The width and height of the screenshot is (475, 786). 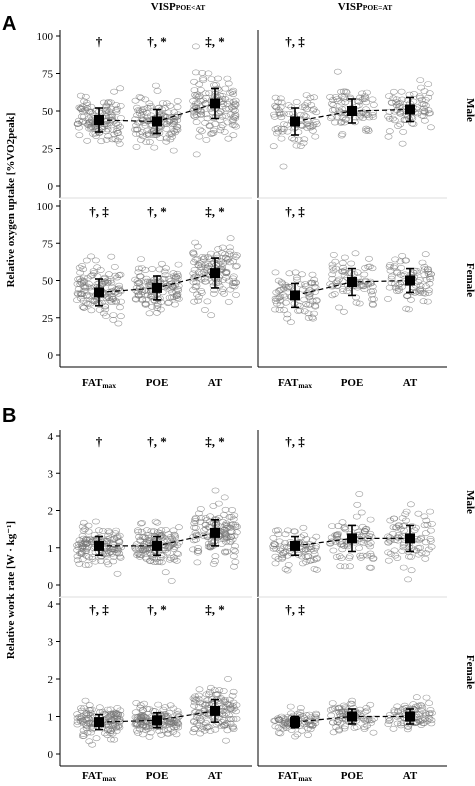 What do you see at coordinates (410, 776) in the screenshot?
I see `x-label-b-right-at: AT` at bounding box center [410, 776].